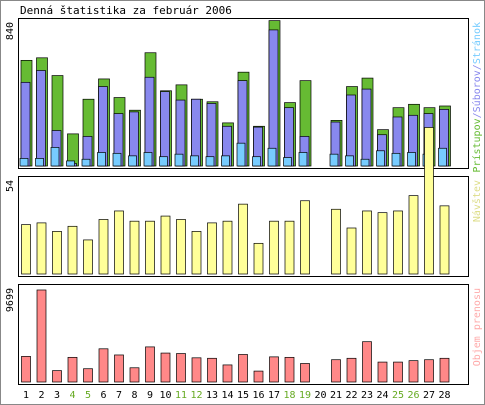 This screenshot has height=405, width=485. I want to click on x-tick-day-1: 1, so click(26, 395).